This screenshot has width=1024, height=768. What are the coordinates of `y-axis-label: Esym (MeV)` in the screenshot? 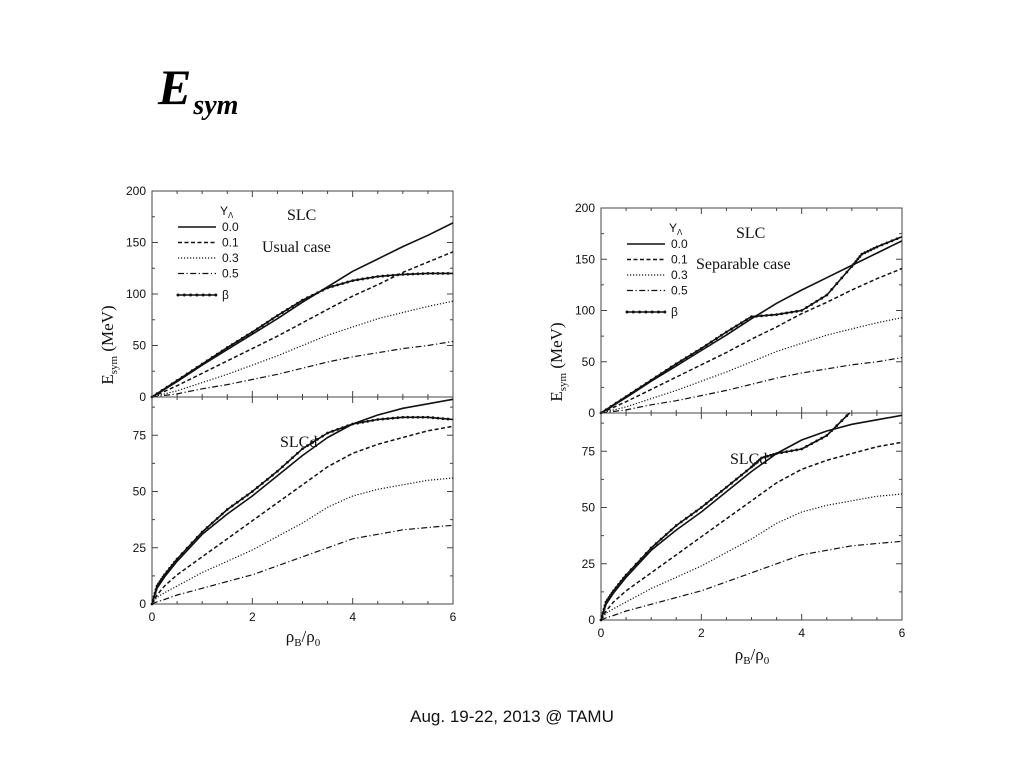 It's located at (109, 344).